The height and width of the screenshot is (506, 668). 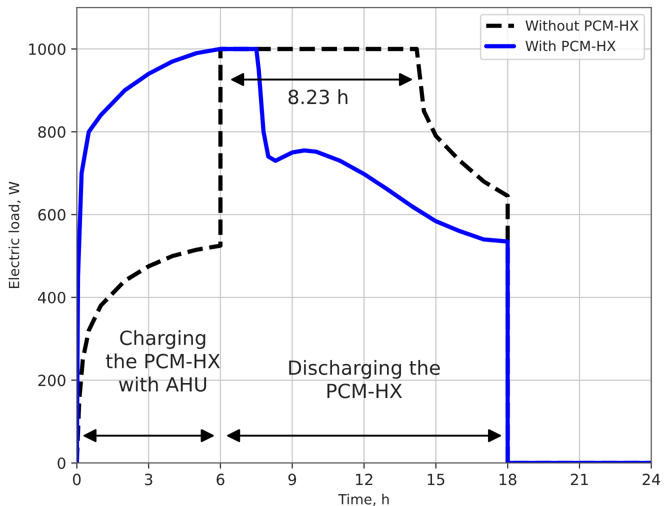 I want to click on legend-label: With PCM-HX, so click(x=571, y=46).